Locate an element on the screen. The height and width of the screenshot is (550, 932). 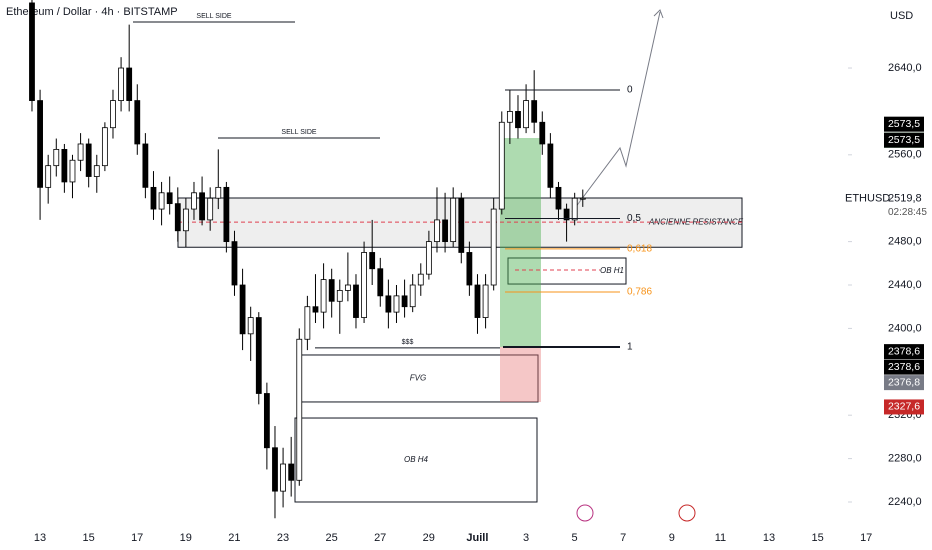
y-tick-label: 2640,0 is located at coordinates (905, 68).